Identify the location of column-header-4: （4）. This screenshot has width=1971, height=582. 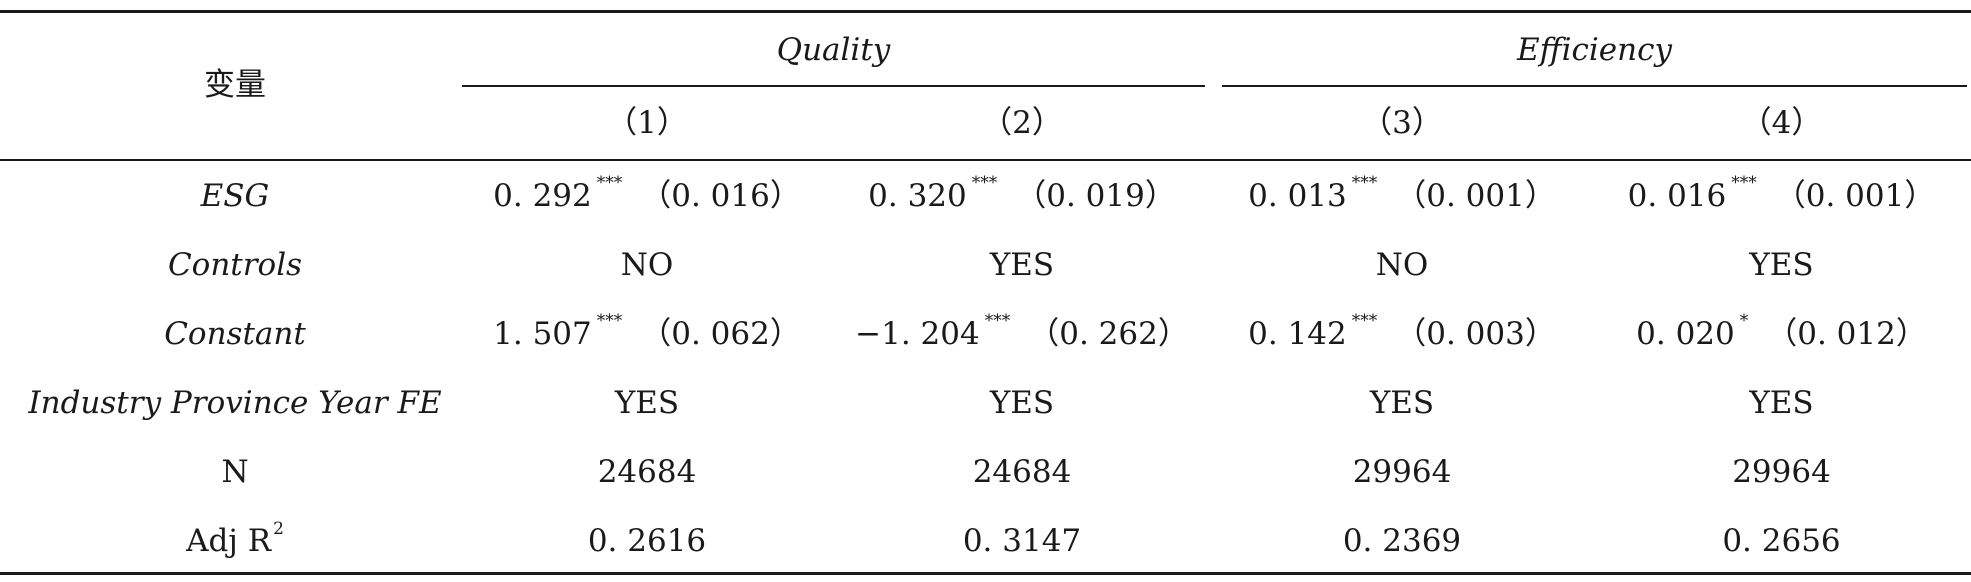
(1781, 122).